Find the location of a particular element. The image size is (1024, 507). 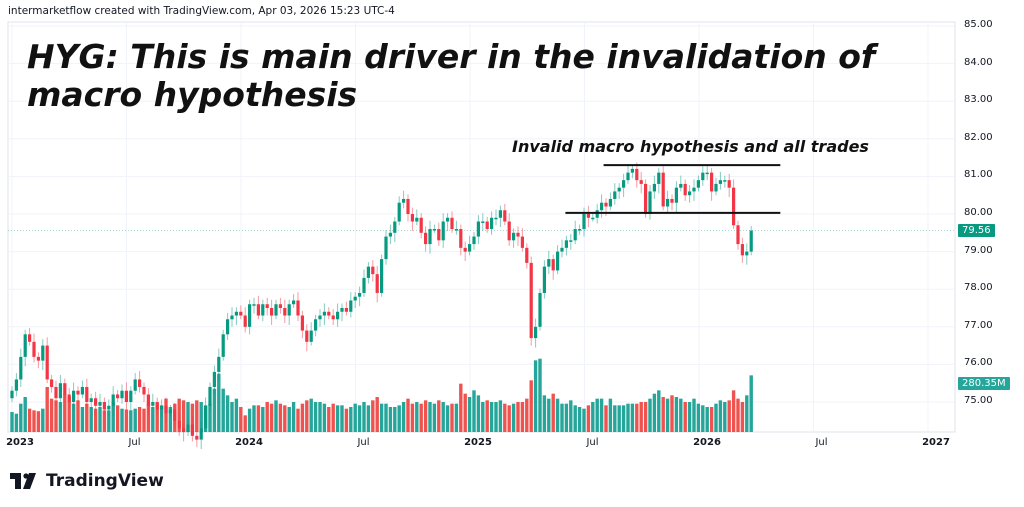

logo-text: TradingView is located at coordinates (105, 481).